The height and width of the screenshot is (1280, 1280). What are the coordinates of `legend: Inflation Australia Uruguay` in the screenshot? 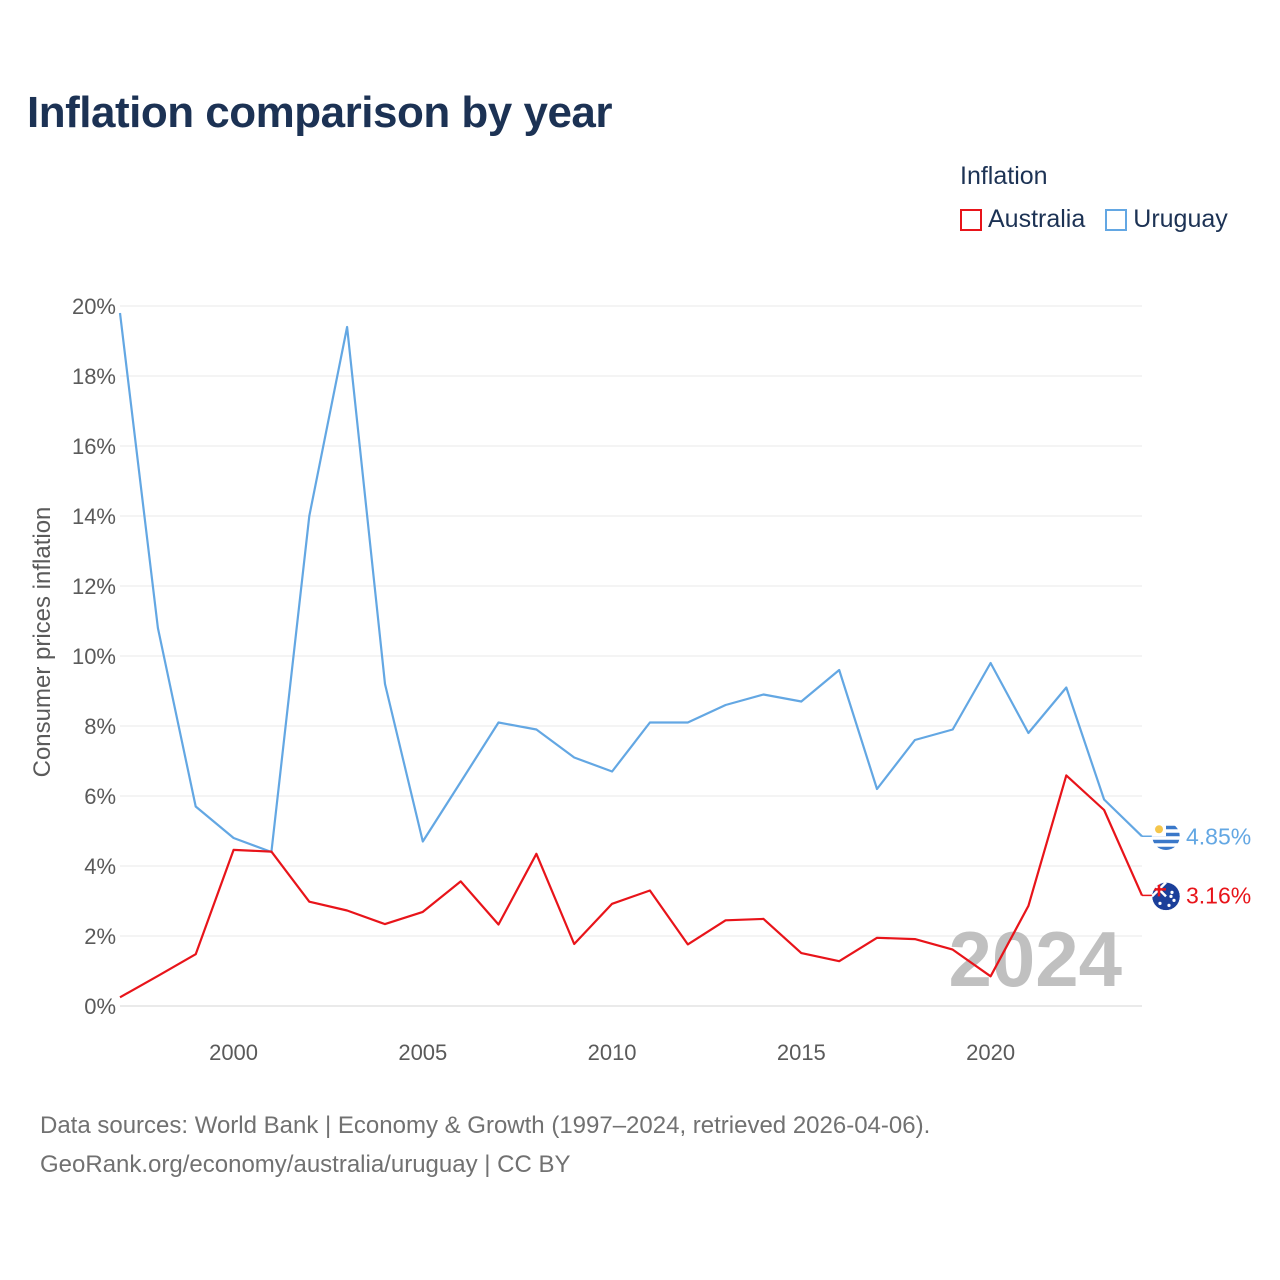 It's located at (1094, 198).